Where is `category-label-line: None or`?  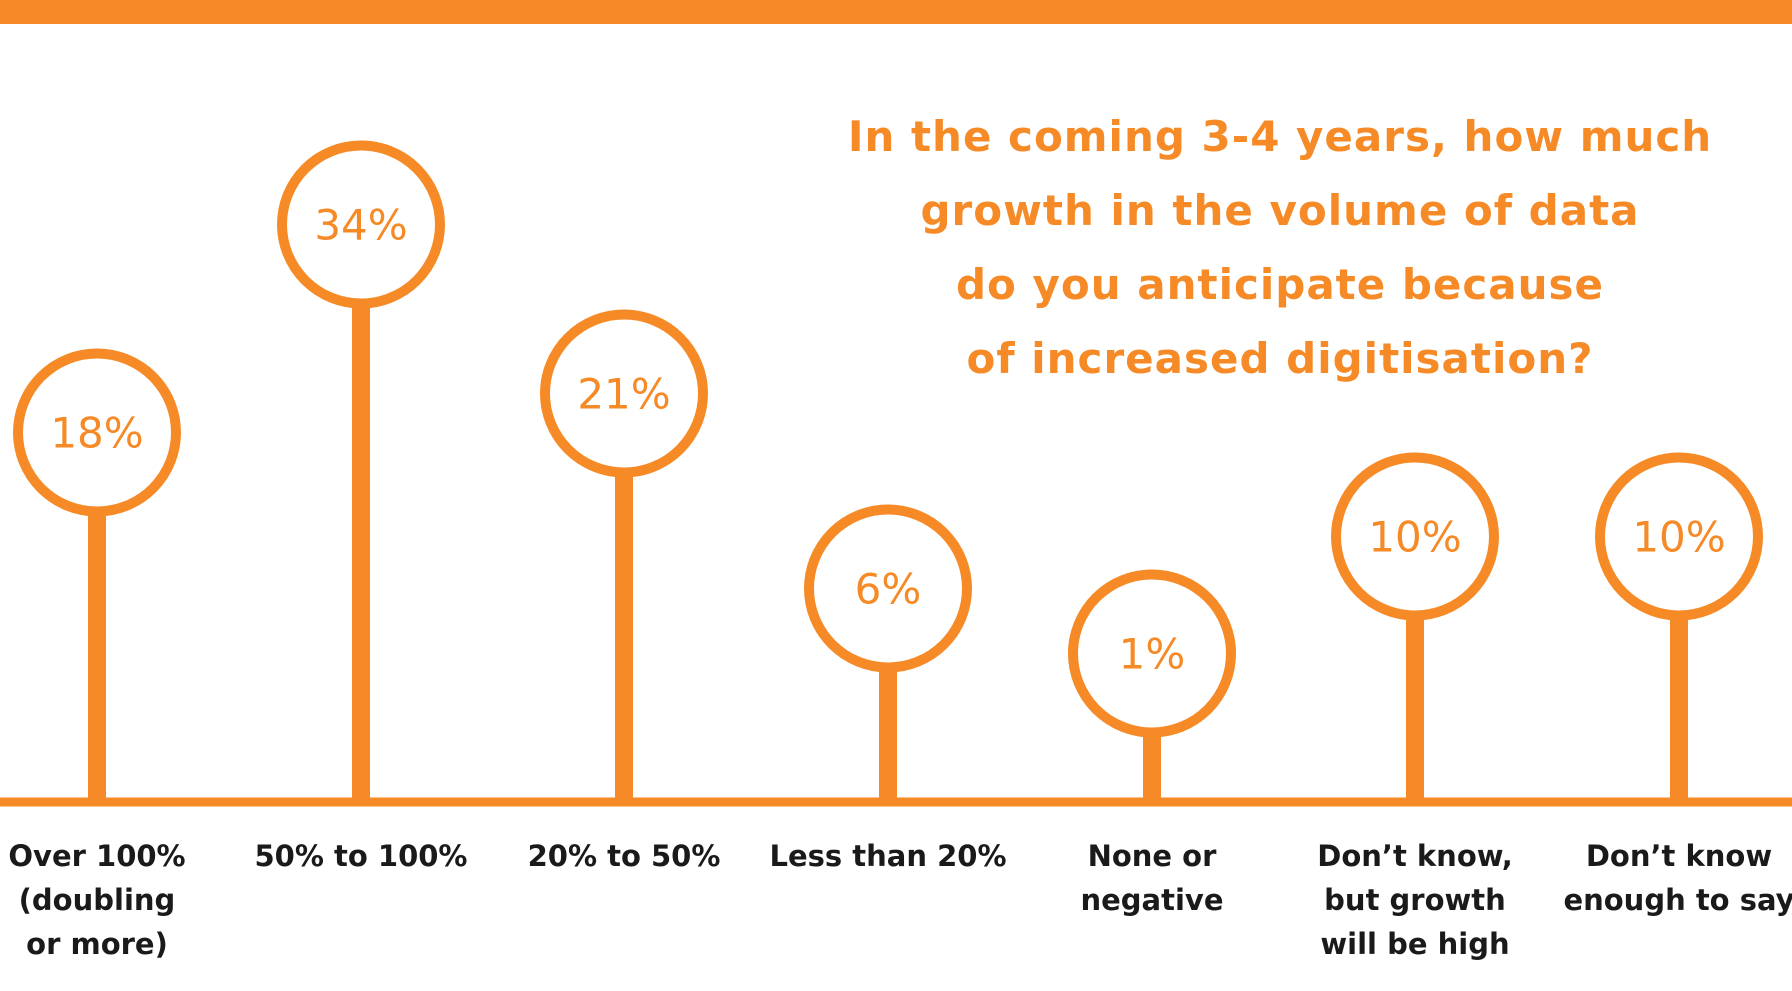 category-label-line: None or is located at coordinates (1153, 856).